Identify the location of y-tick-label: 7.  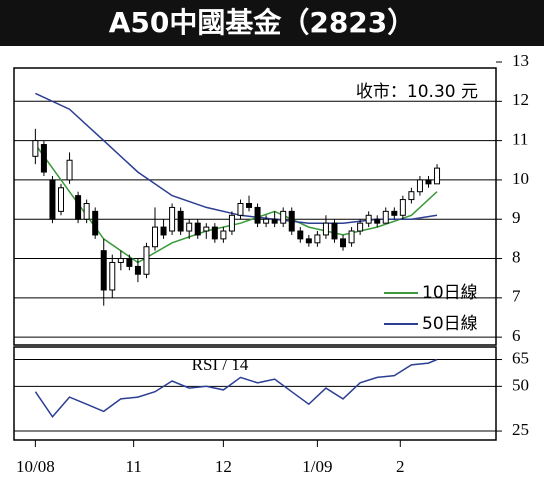
(516, 296).